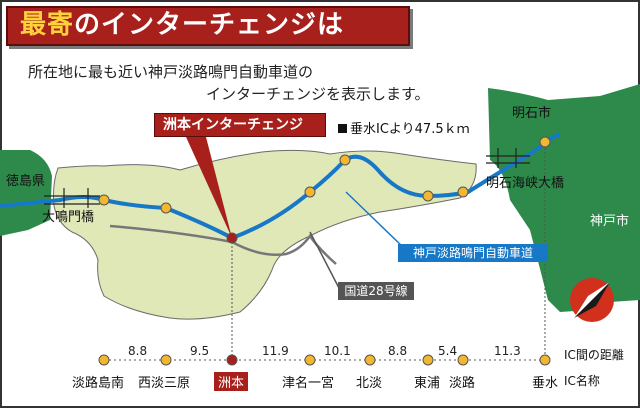 This screenshot has height=408, width=640. Describe the element at coordinates (342, 128) in the screenshot. I see `bullet-square-icon` at that location.